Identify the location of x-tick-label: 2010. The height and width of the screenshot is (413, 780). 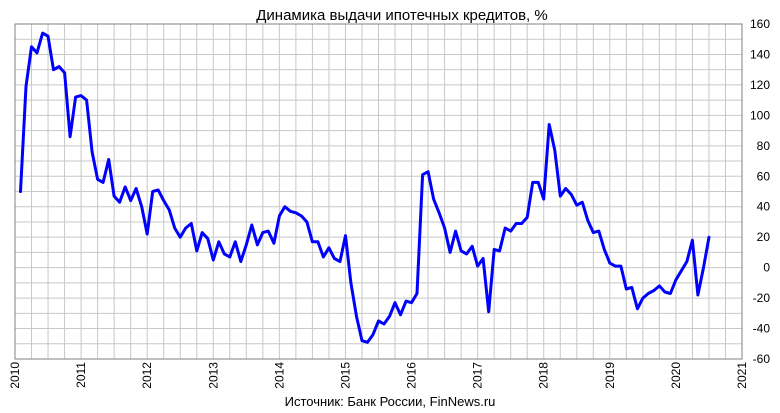
(15, 375).